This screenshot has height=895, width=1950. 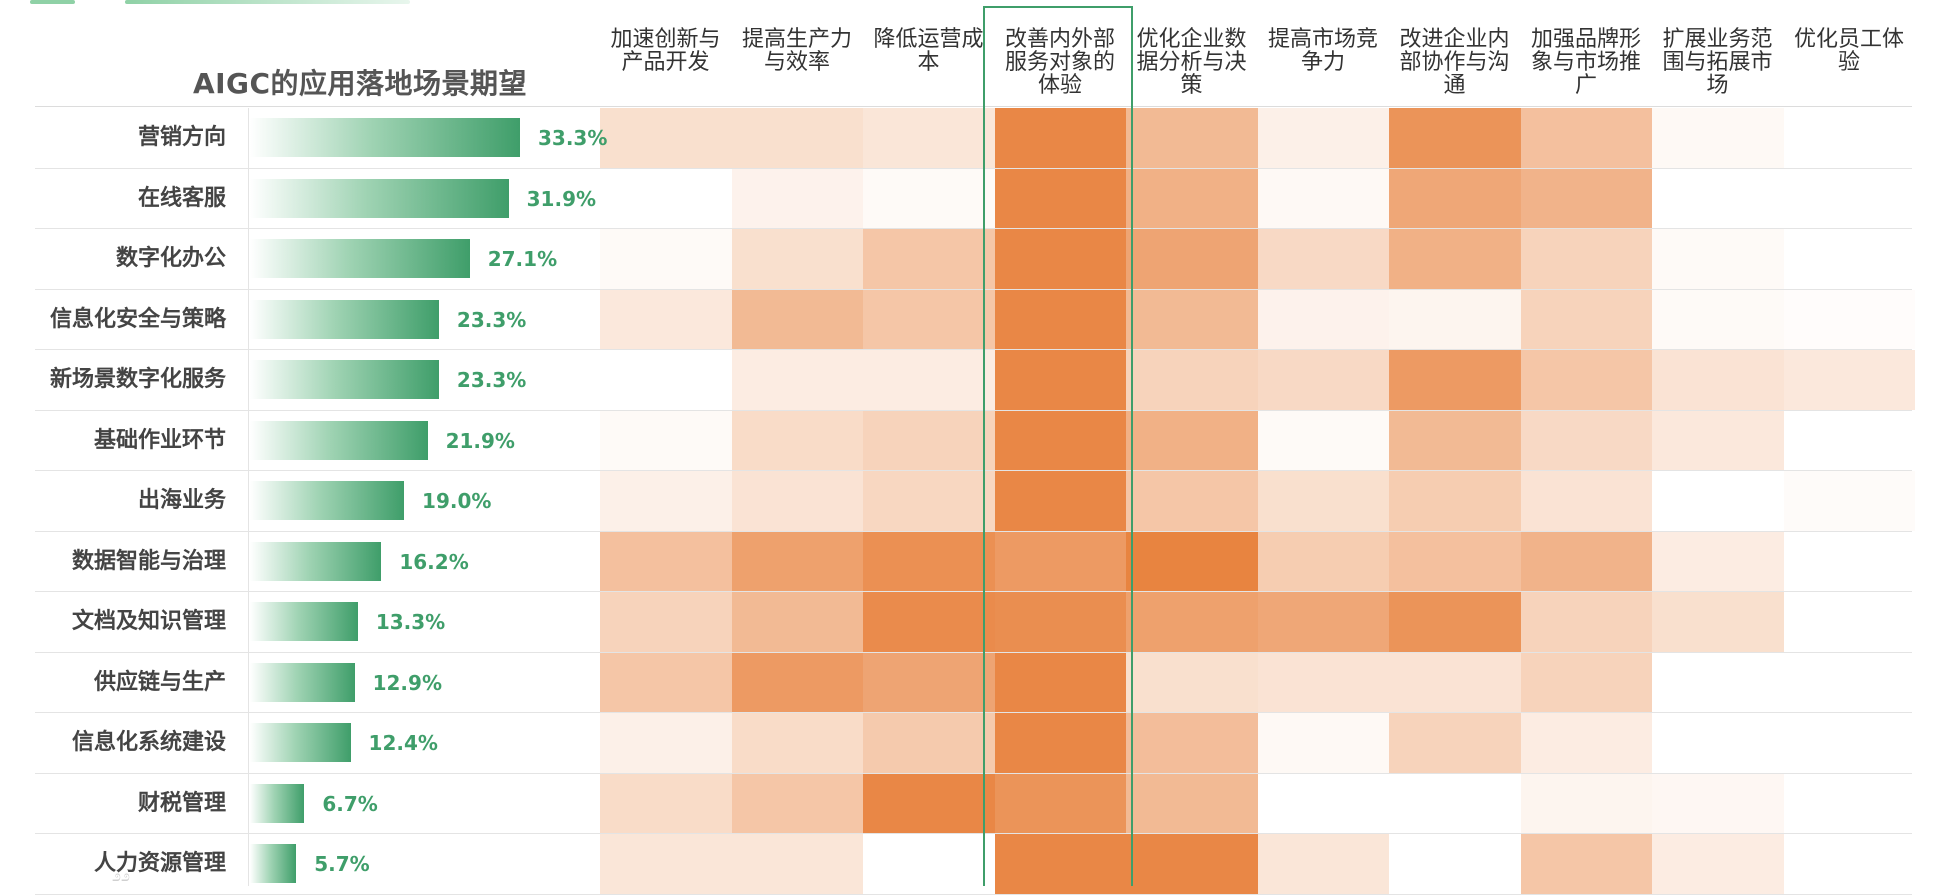 What do you see at coordinates (410, 622) in the screenshot?
I see `bar-value-label: 13.3%` at bounding box center [410, 622].